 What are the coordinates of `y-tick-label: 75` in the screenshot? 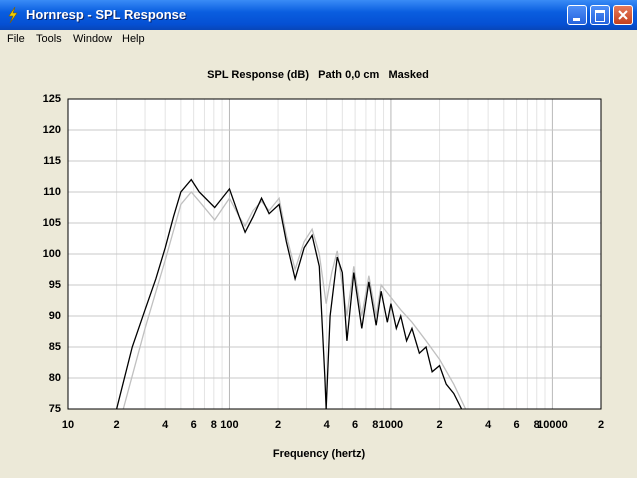 It's located at (55, 409).